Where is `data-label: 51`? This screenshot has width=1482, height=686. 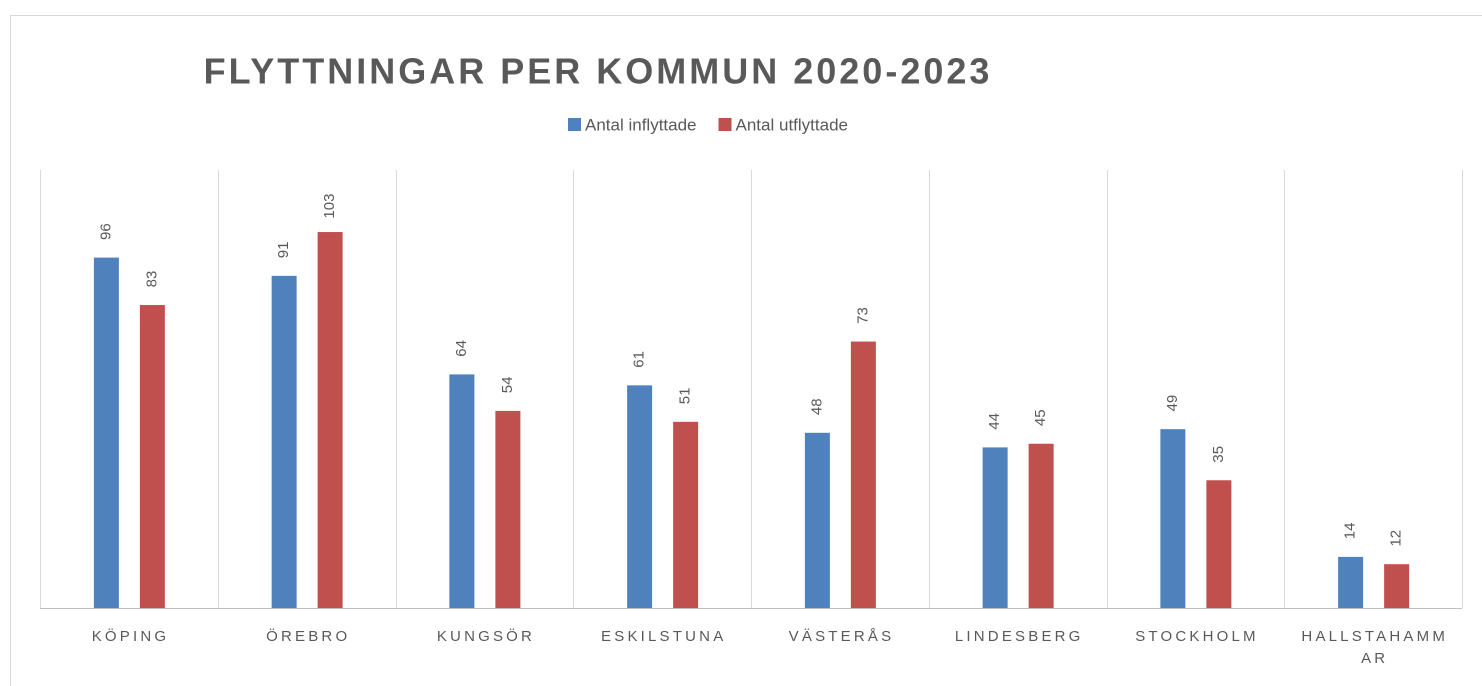 data-label: 51 is located at coordinates (685, 396).